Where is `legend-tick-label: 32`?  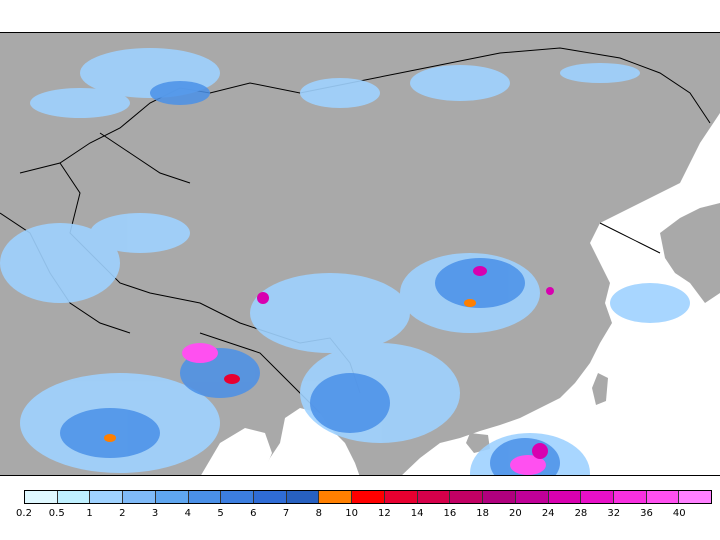
legend-tick-label: 32 is located at coordinates (614, 513).